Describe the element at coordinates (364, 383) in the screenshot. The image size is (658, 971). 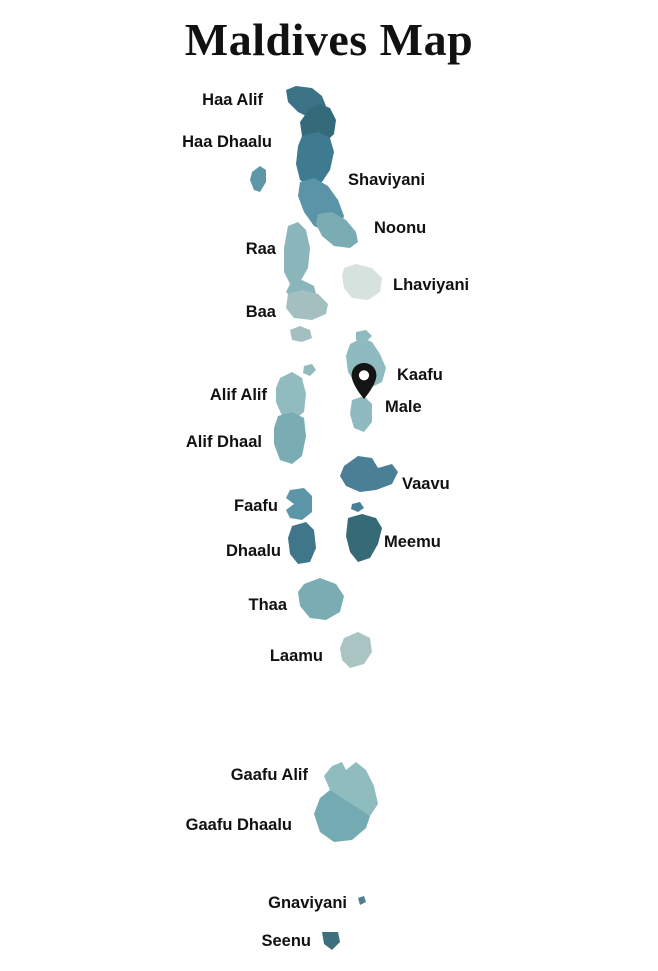
I see `map-pin-icon` at that location.